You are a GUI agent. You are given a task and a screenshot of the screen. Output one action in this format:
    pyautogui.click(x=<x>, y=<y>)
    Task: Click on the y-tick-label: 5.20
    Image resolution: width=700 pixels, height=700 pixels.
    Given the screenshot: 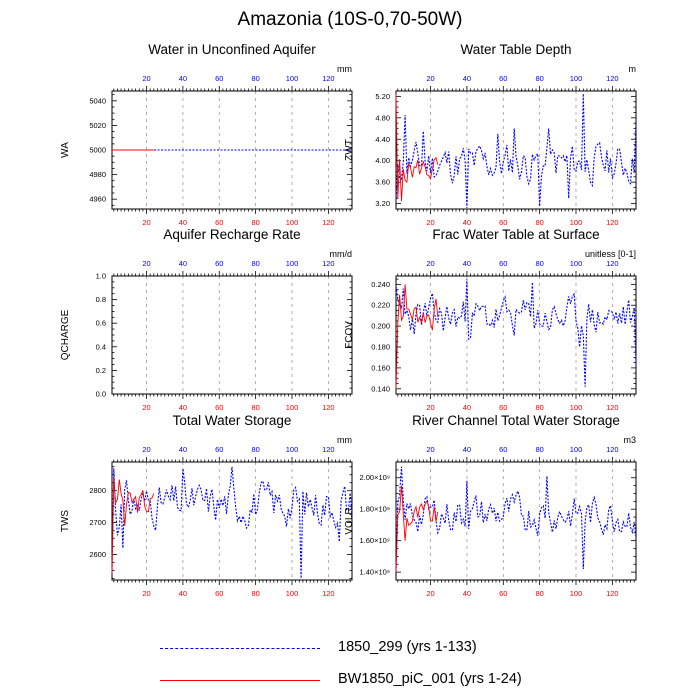 What is the action you would take?
    pyautogui.click(x=382, y=96)
    